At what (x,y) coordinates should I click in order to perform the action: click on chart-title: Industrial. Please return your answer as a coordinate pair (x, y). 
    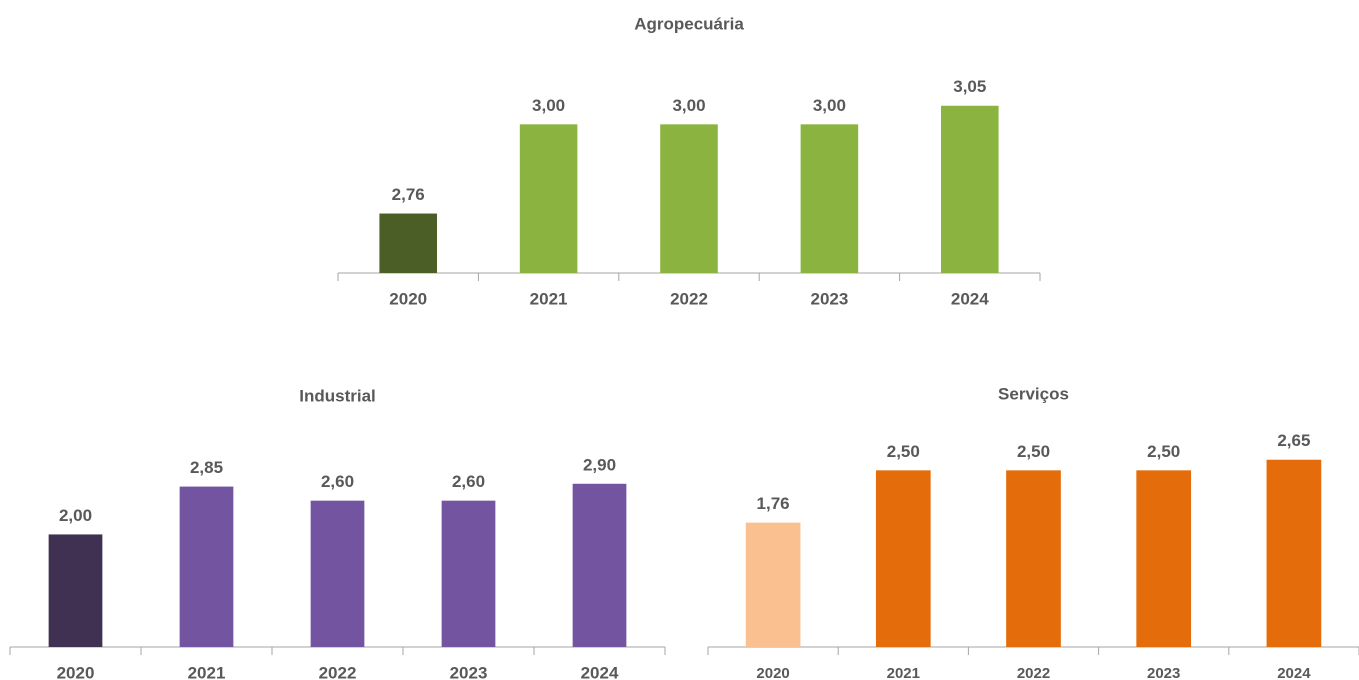
    Looking at the image, I should click on (337, 395).